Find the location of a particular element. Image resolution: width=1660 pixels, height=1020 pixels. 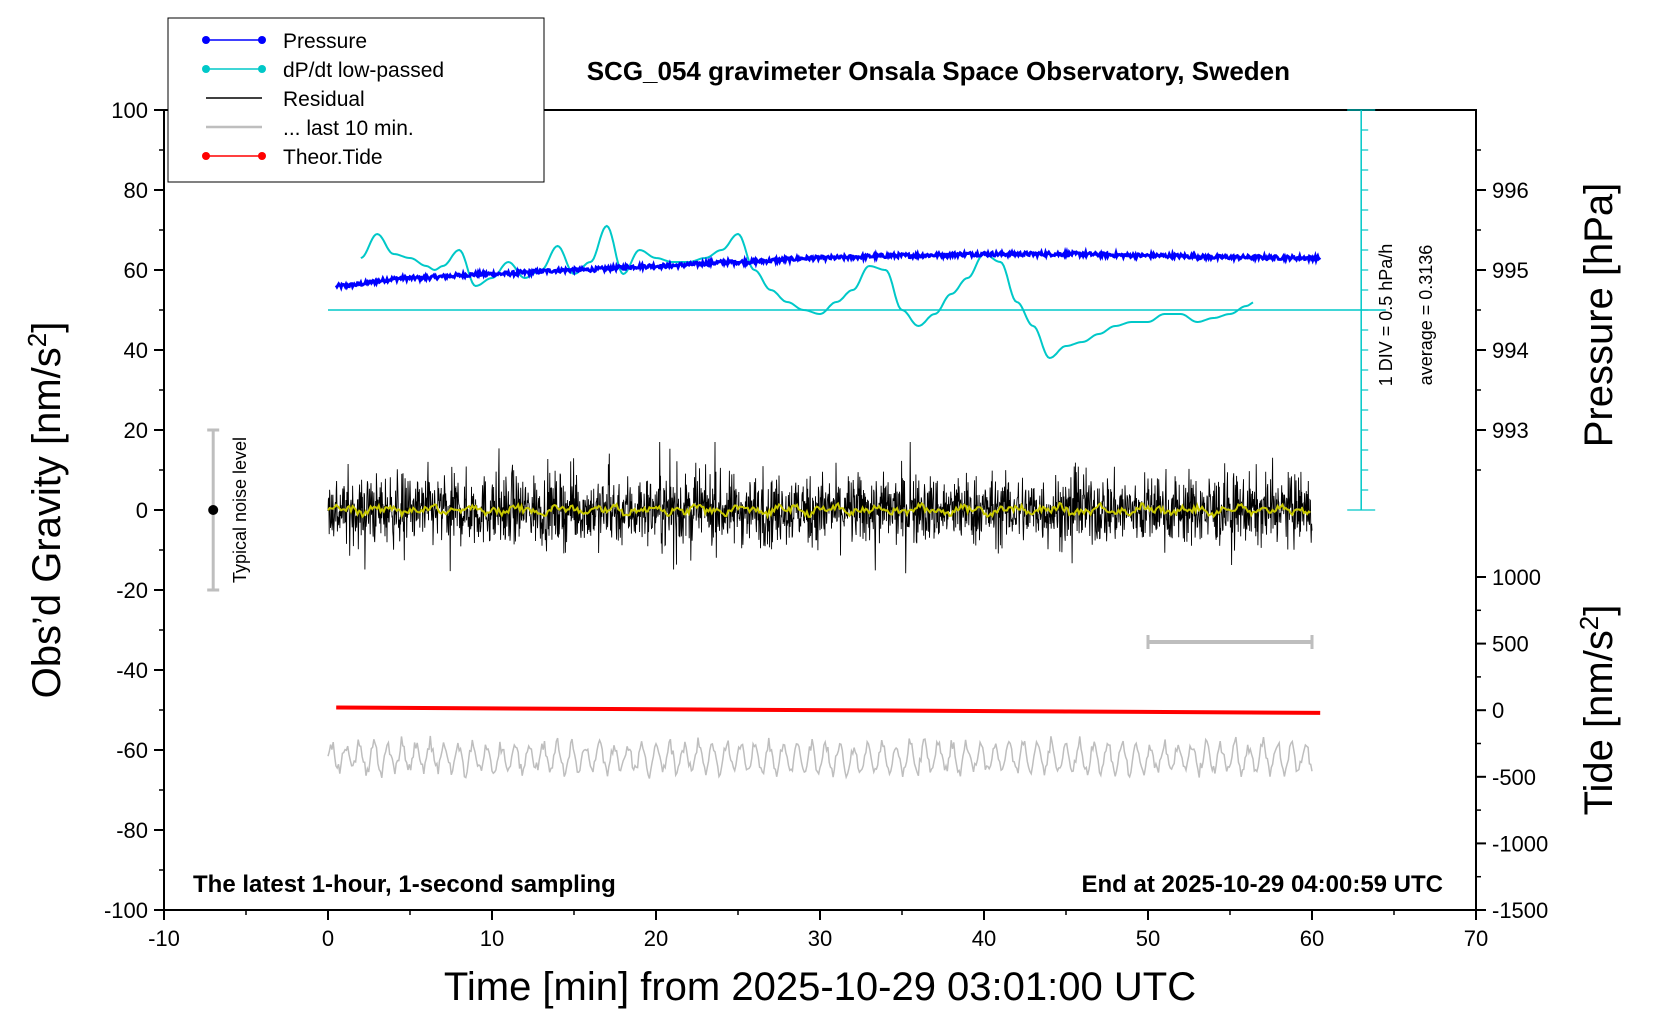

tide-tick-label: -500 is located at coordinates (1514, 777).